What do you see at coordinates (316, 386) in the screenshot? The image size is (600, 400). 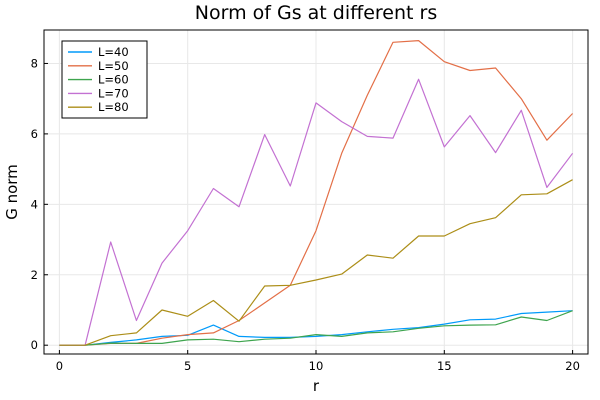 I see `x-axis-label: r` at bounding box center [316, 386].